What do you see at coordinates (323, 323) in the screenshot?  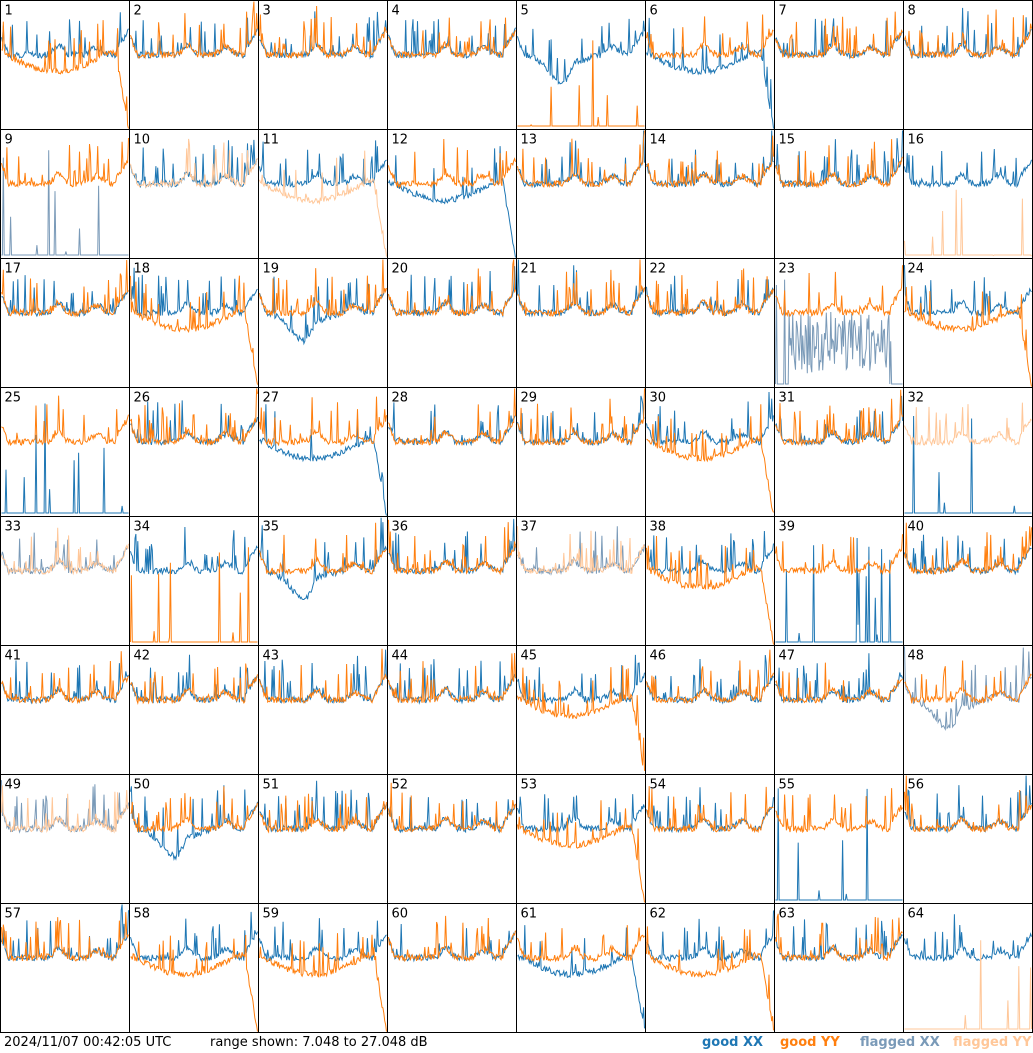 I see `panel-19: 19` at bounding box center [323, 323].